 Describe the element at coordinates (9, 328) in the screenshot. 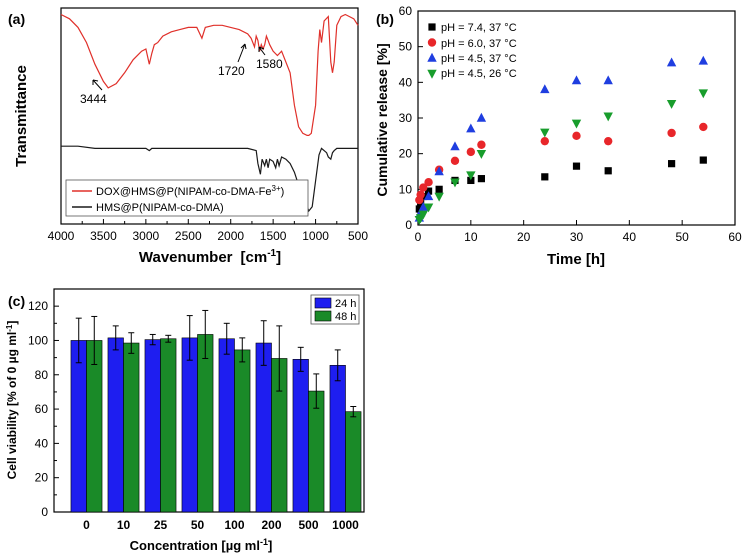

I see `panel-c-y-axis-sup: -1` at that location.